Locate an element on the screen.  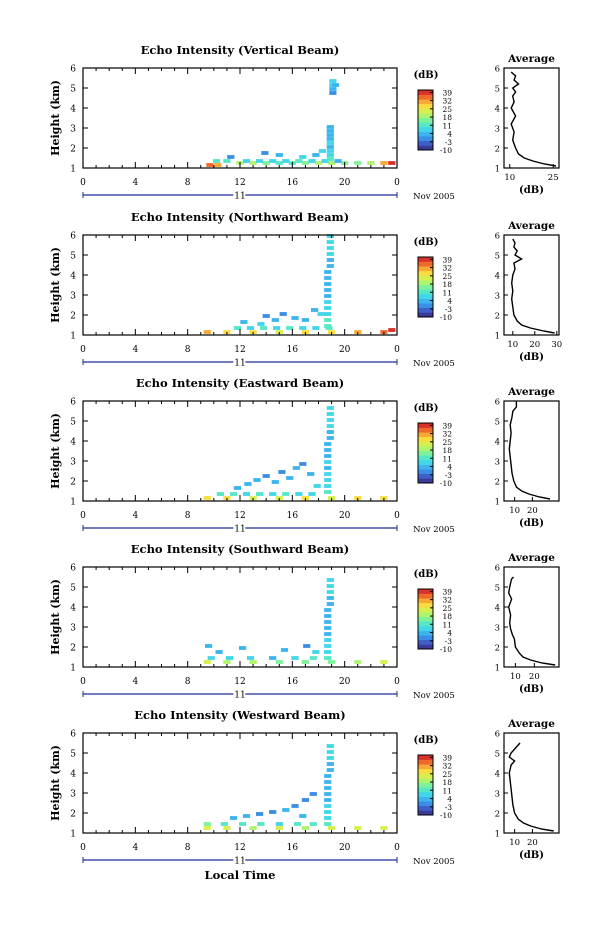
y-tick-label: 1 is located at coordinates (73, 337).